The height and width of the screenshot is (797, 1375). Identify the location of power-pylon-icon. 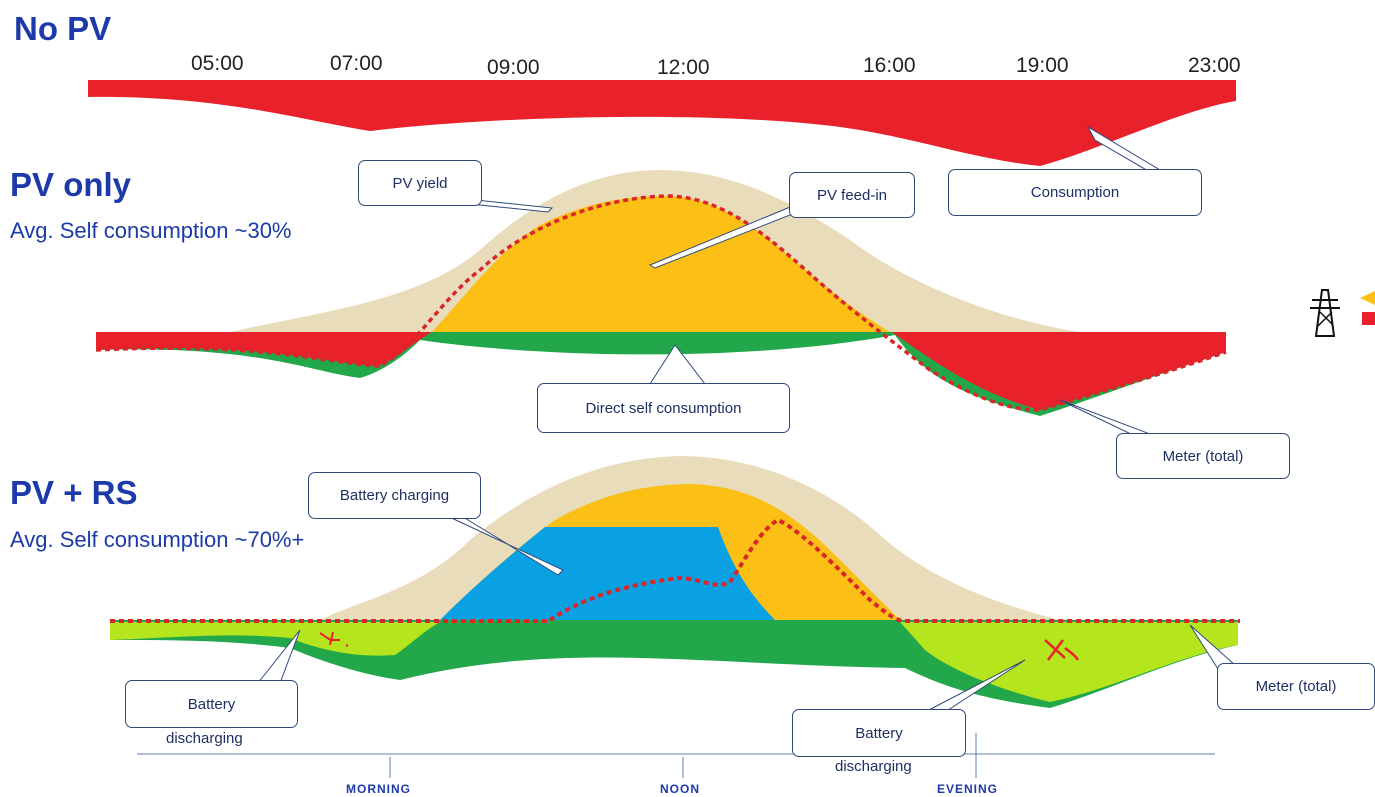
(1325, 313).